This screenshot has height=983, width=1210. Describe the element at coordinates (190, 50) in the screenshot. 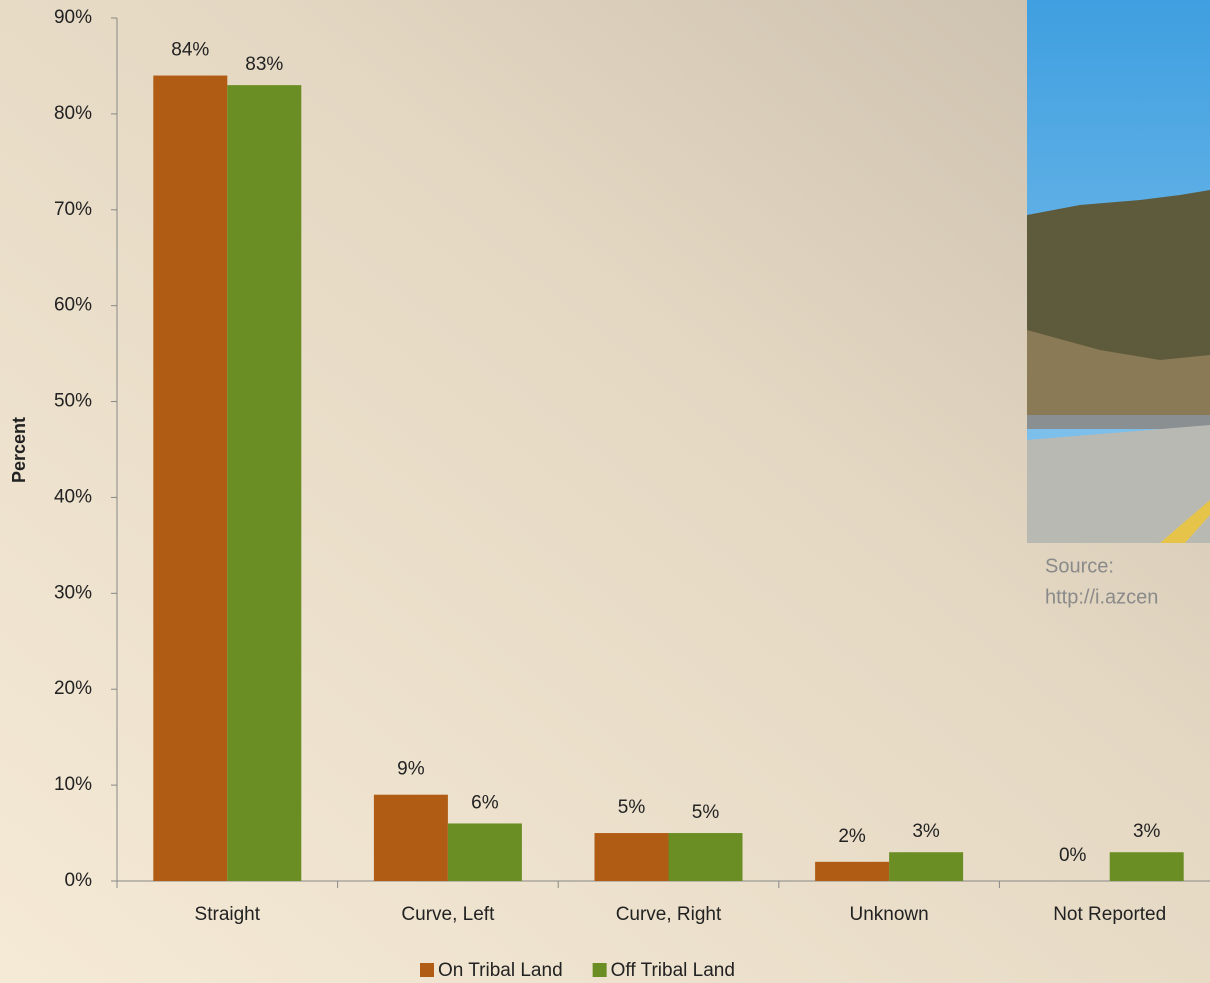

I see `value-label: 84%` at that location.